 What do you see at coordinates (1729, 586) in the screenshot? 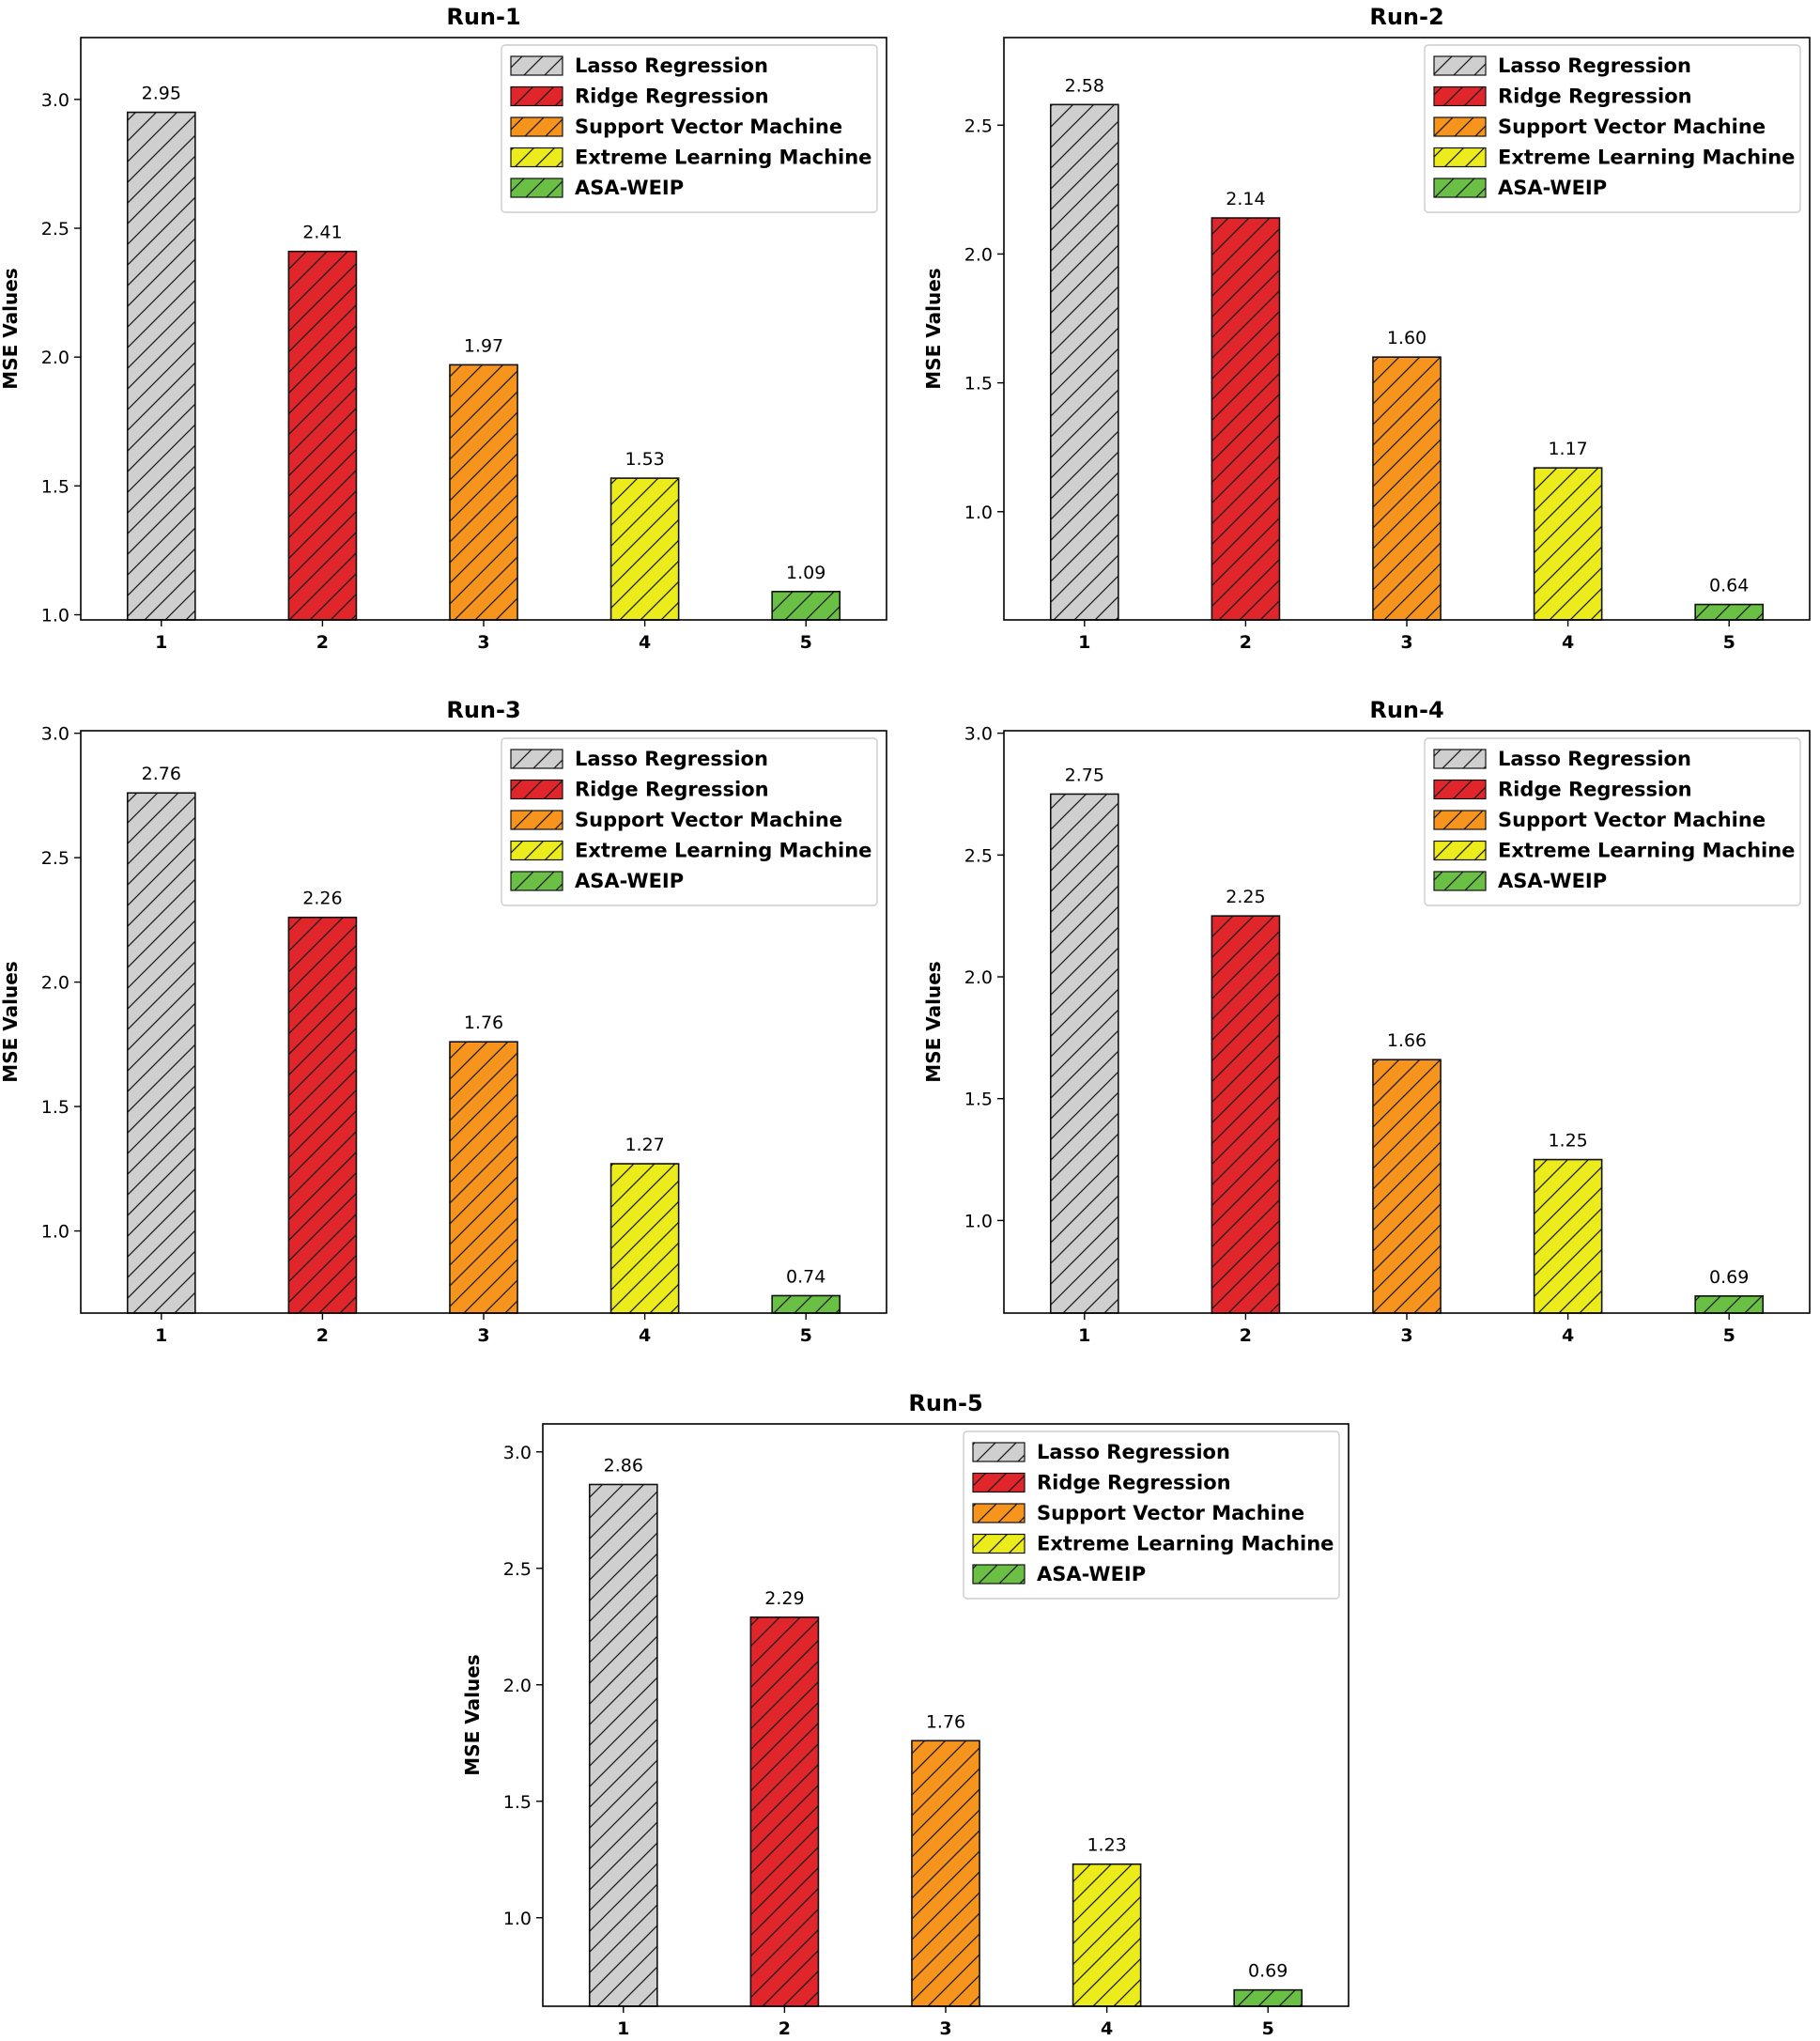
I see `data-label: 0.64` at bounding box center [1729, 586].